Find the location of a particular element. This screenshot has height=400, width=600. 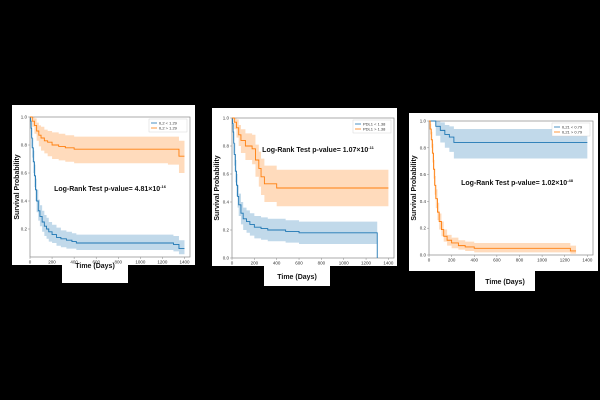

legend-label: IL21 < 0.79 is located at coordinates (572, 126).